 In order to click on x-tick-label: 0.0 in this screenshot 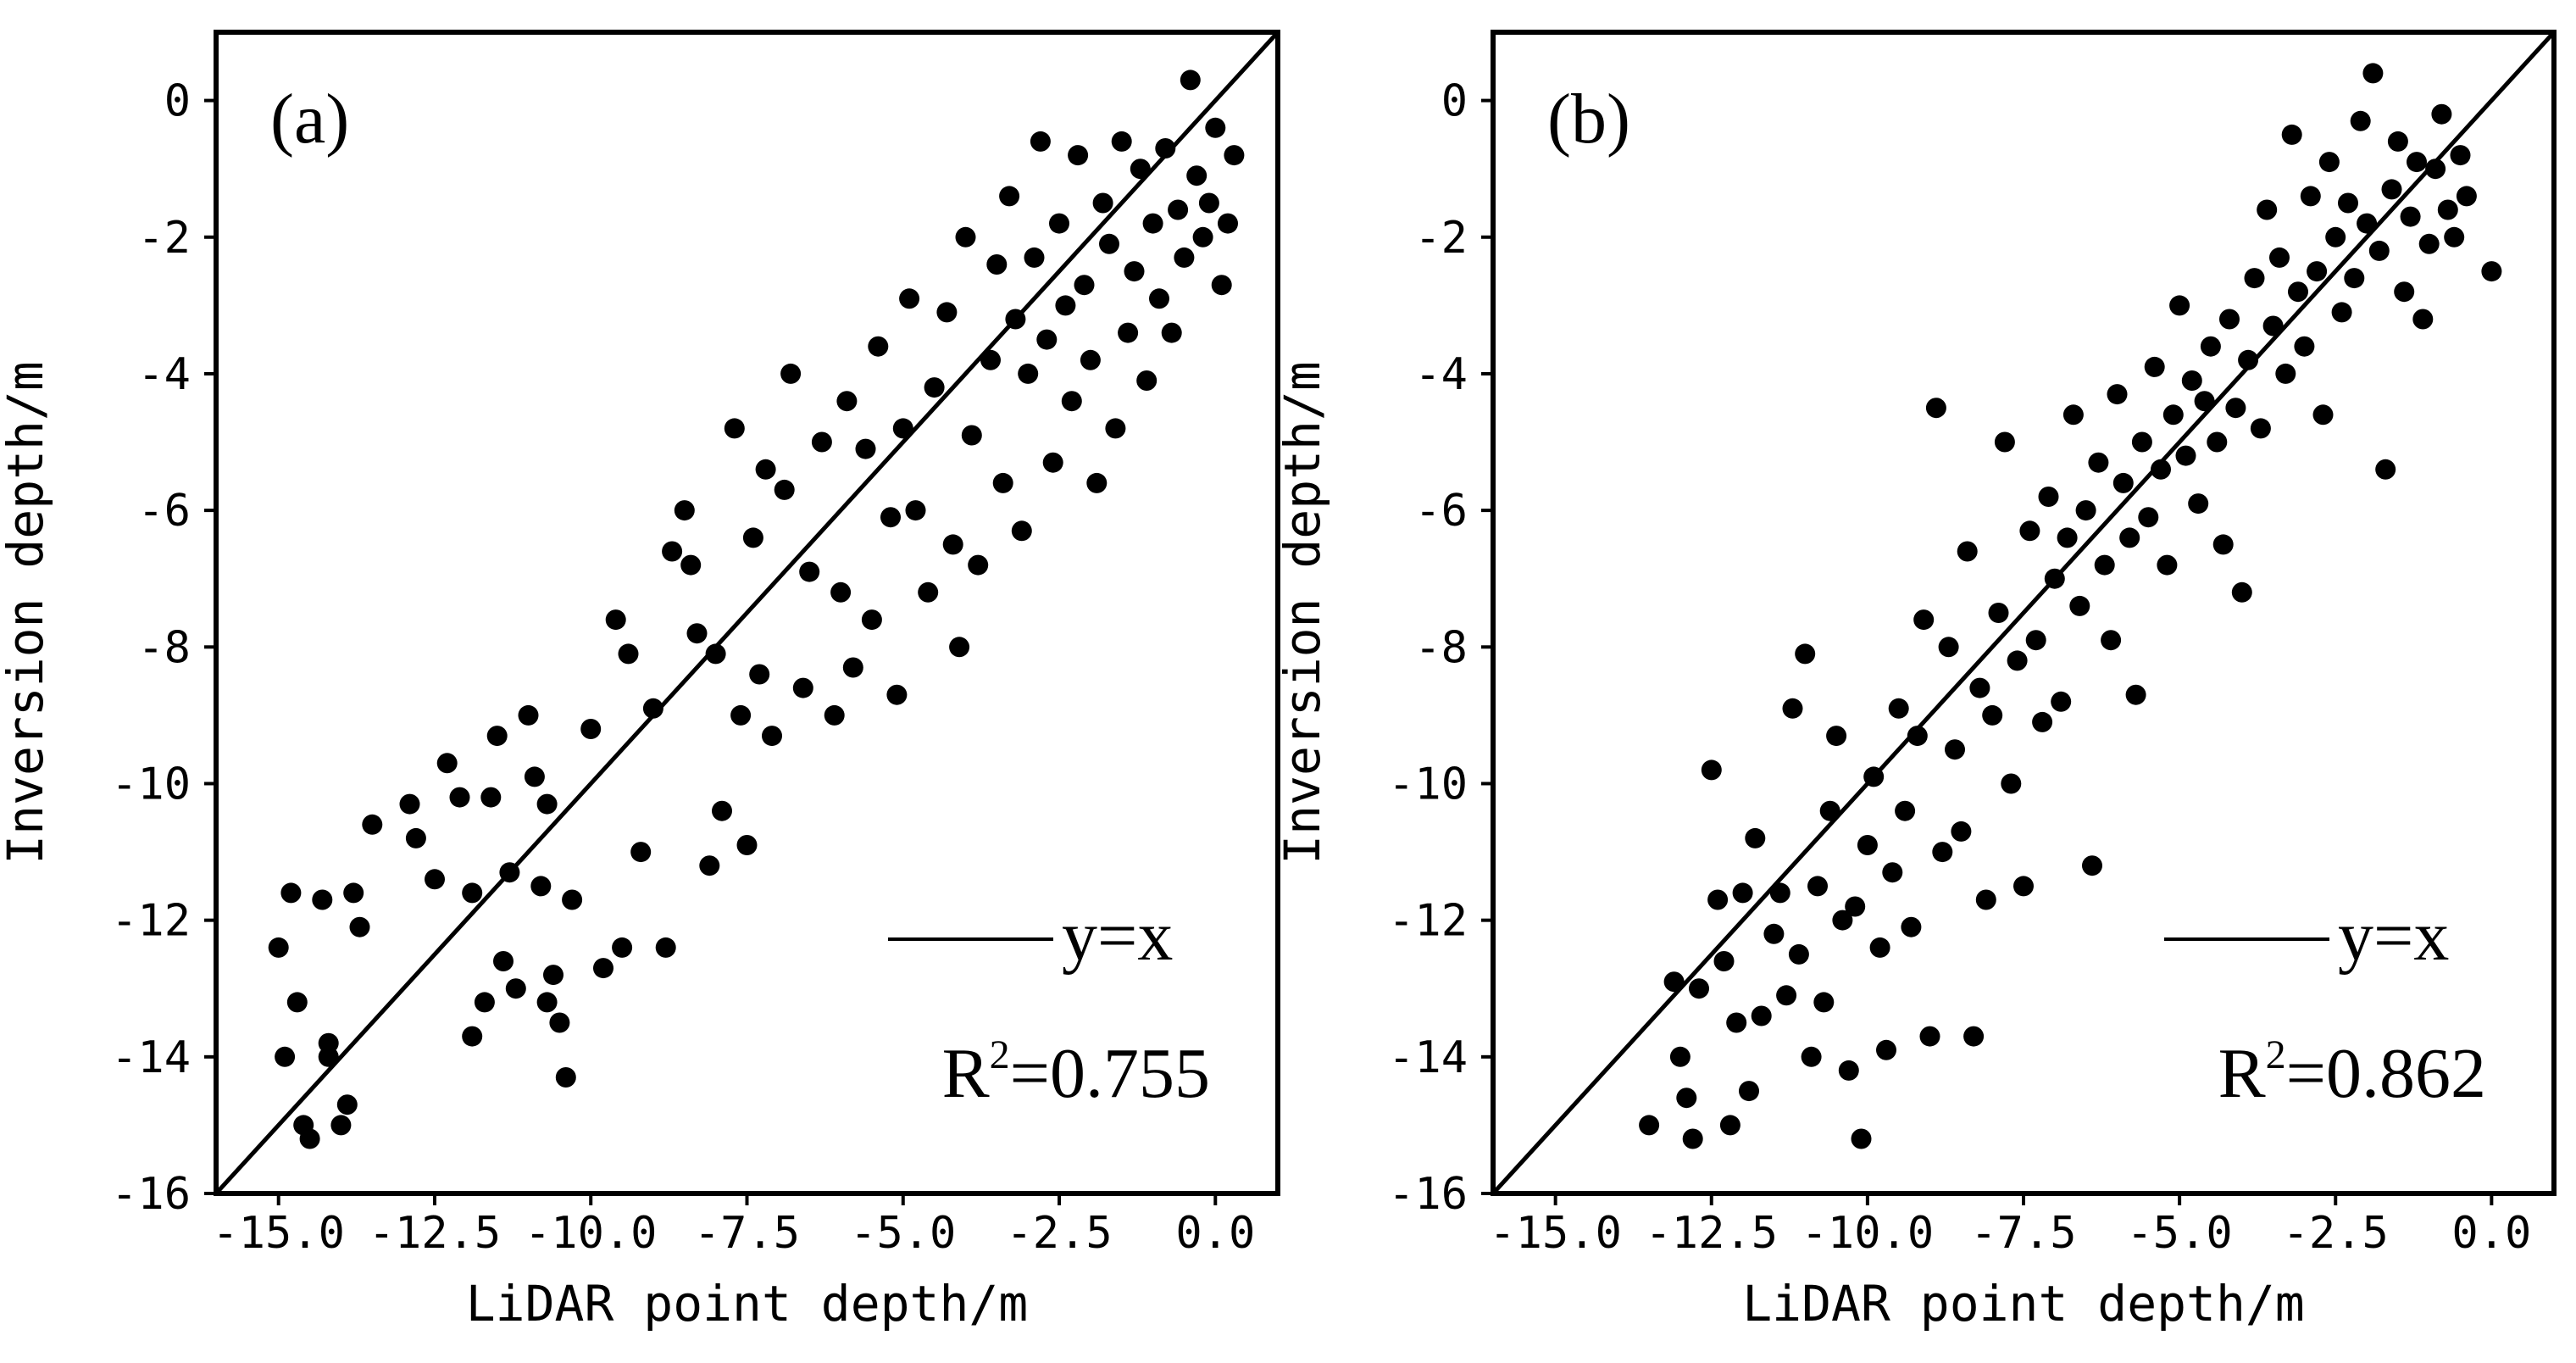, I will do `click(2491, 1233)`.